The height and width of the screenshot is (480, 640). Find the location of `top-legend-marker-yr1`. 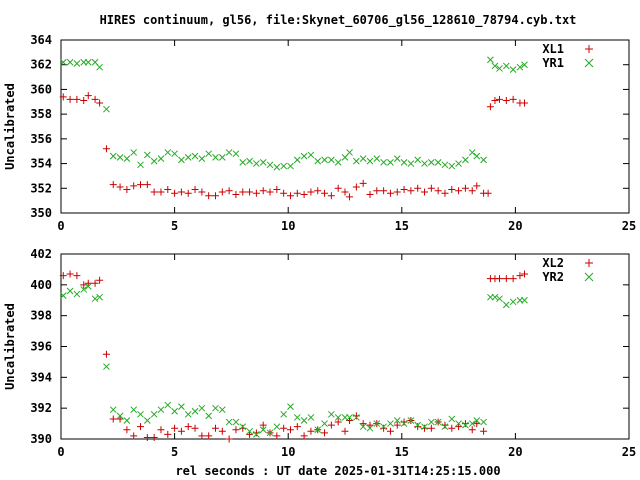

top-legend-marker-yr1 is located at coordinates (589, 63).